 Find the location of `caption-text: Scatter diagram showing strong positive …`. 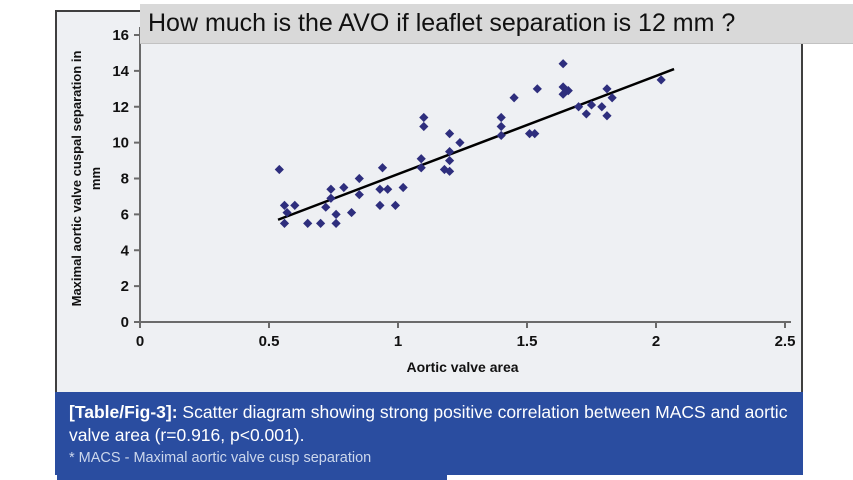

caption-text: Scatter diagram showing strong positive … is located at coordinates (428, 424).